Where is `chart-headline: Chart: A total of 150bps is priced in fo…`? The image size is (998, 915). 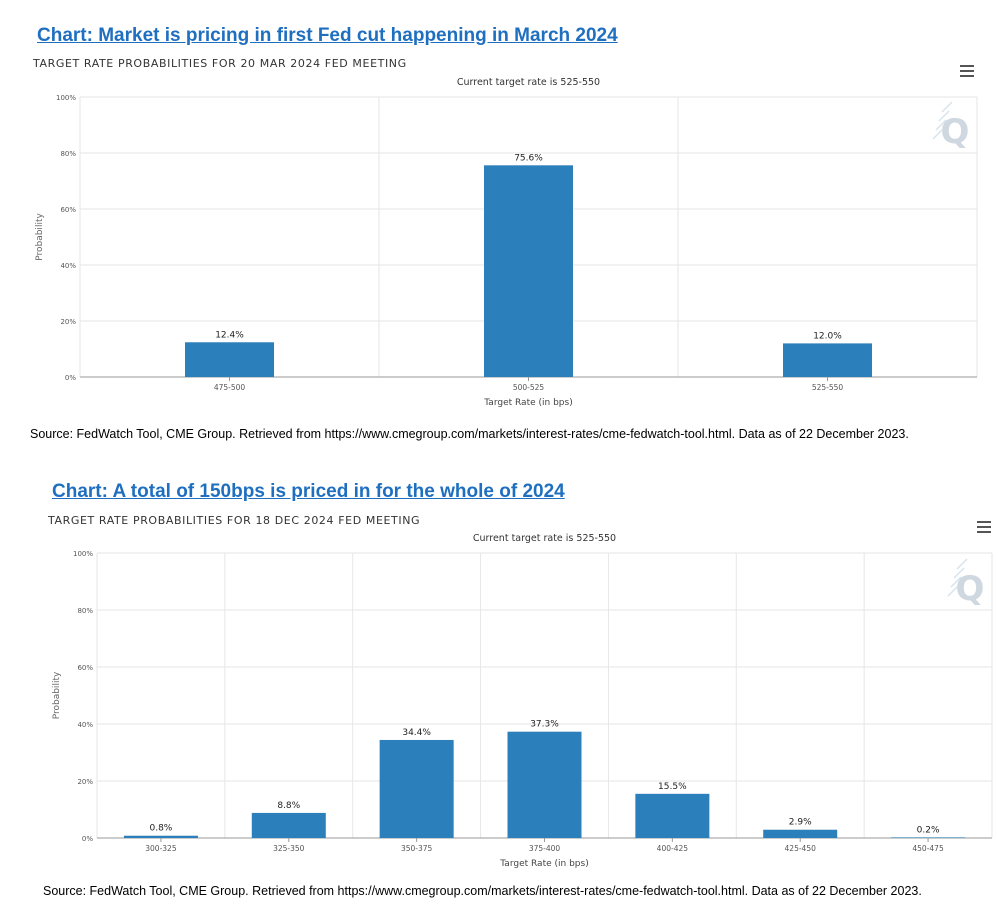 chart-headline: Chart: A total of 150bps is priced in fo… is located at coordinates (308, 491).